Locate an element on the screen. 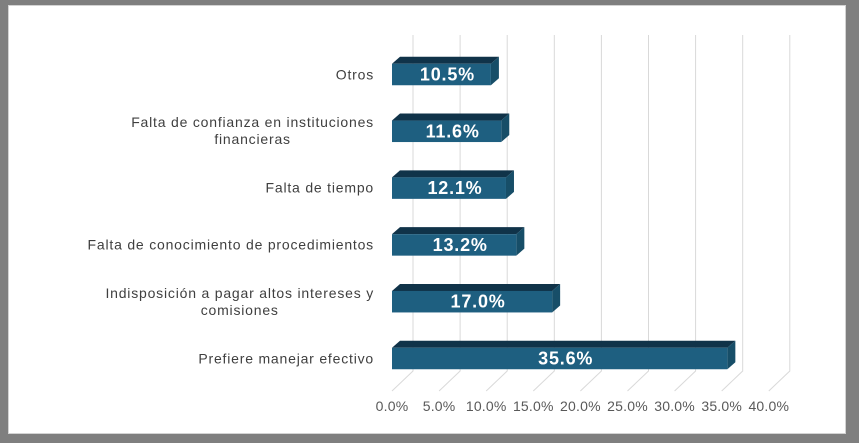  x-axis-tick-label: 25.0% is located at coordinates (627, 406).